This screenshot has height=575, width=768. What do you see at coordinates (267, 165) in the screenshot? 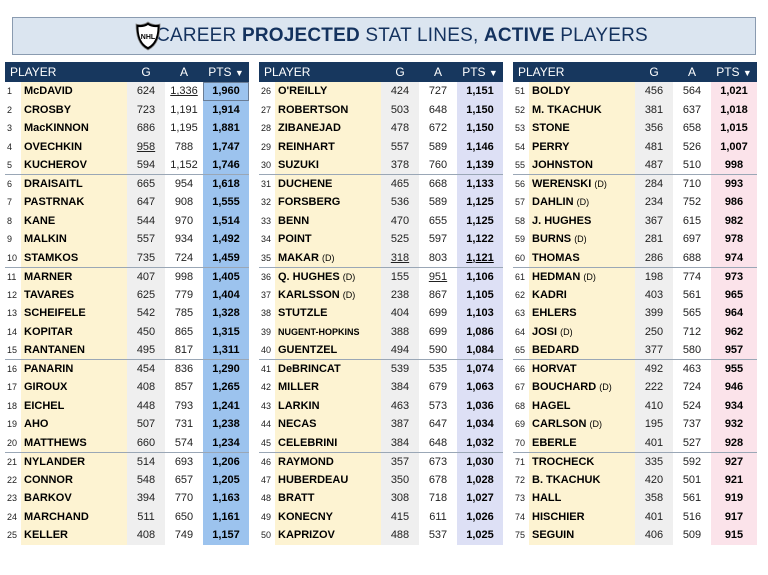
I see `rank-cell: 30` at bounding box center [267, 165].